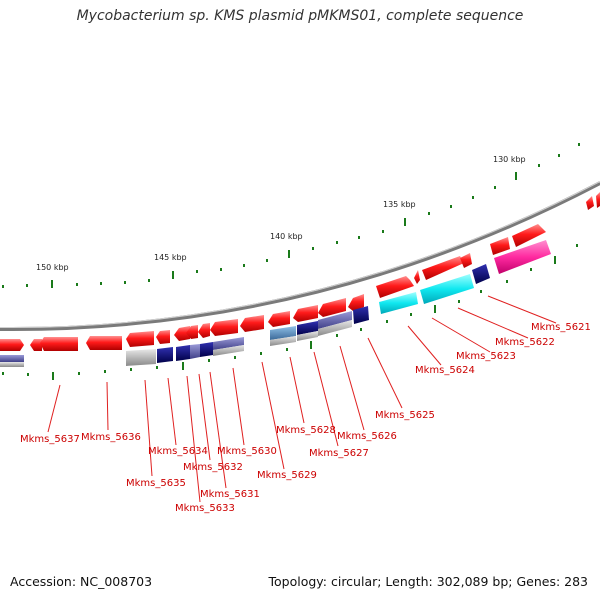 This screenshot has width=600, height=600. I want to click on scale-label-140: 140 kbp, so click(286, 236).